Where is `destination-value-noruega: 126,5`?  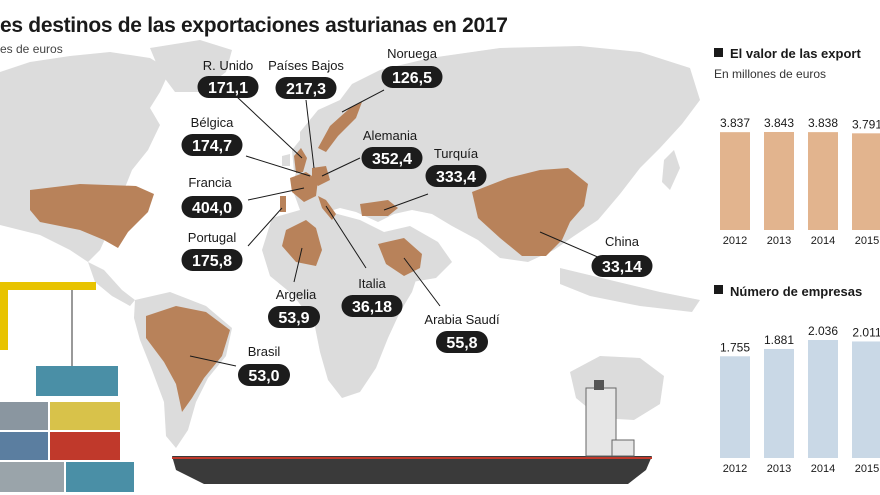
destination-value-noruega: 126,5 is located at coordinates (412, 78).